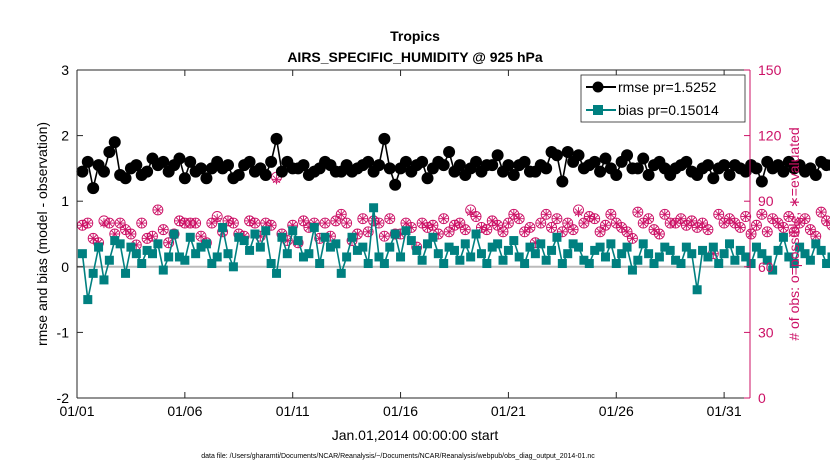  What do you see at coordinates (184, 411) in the screenshot?
I see `x-tick-label: 01/06` at bounding box center [184, 411].